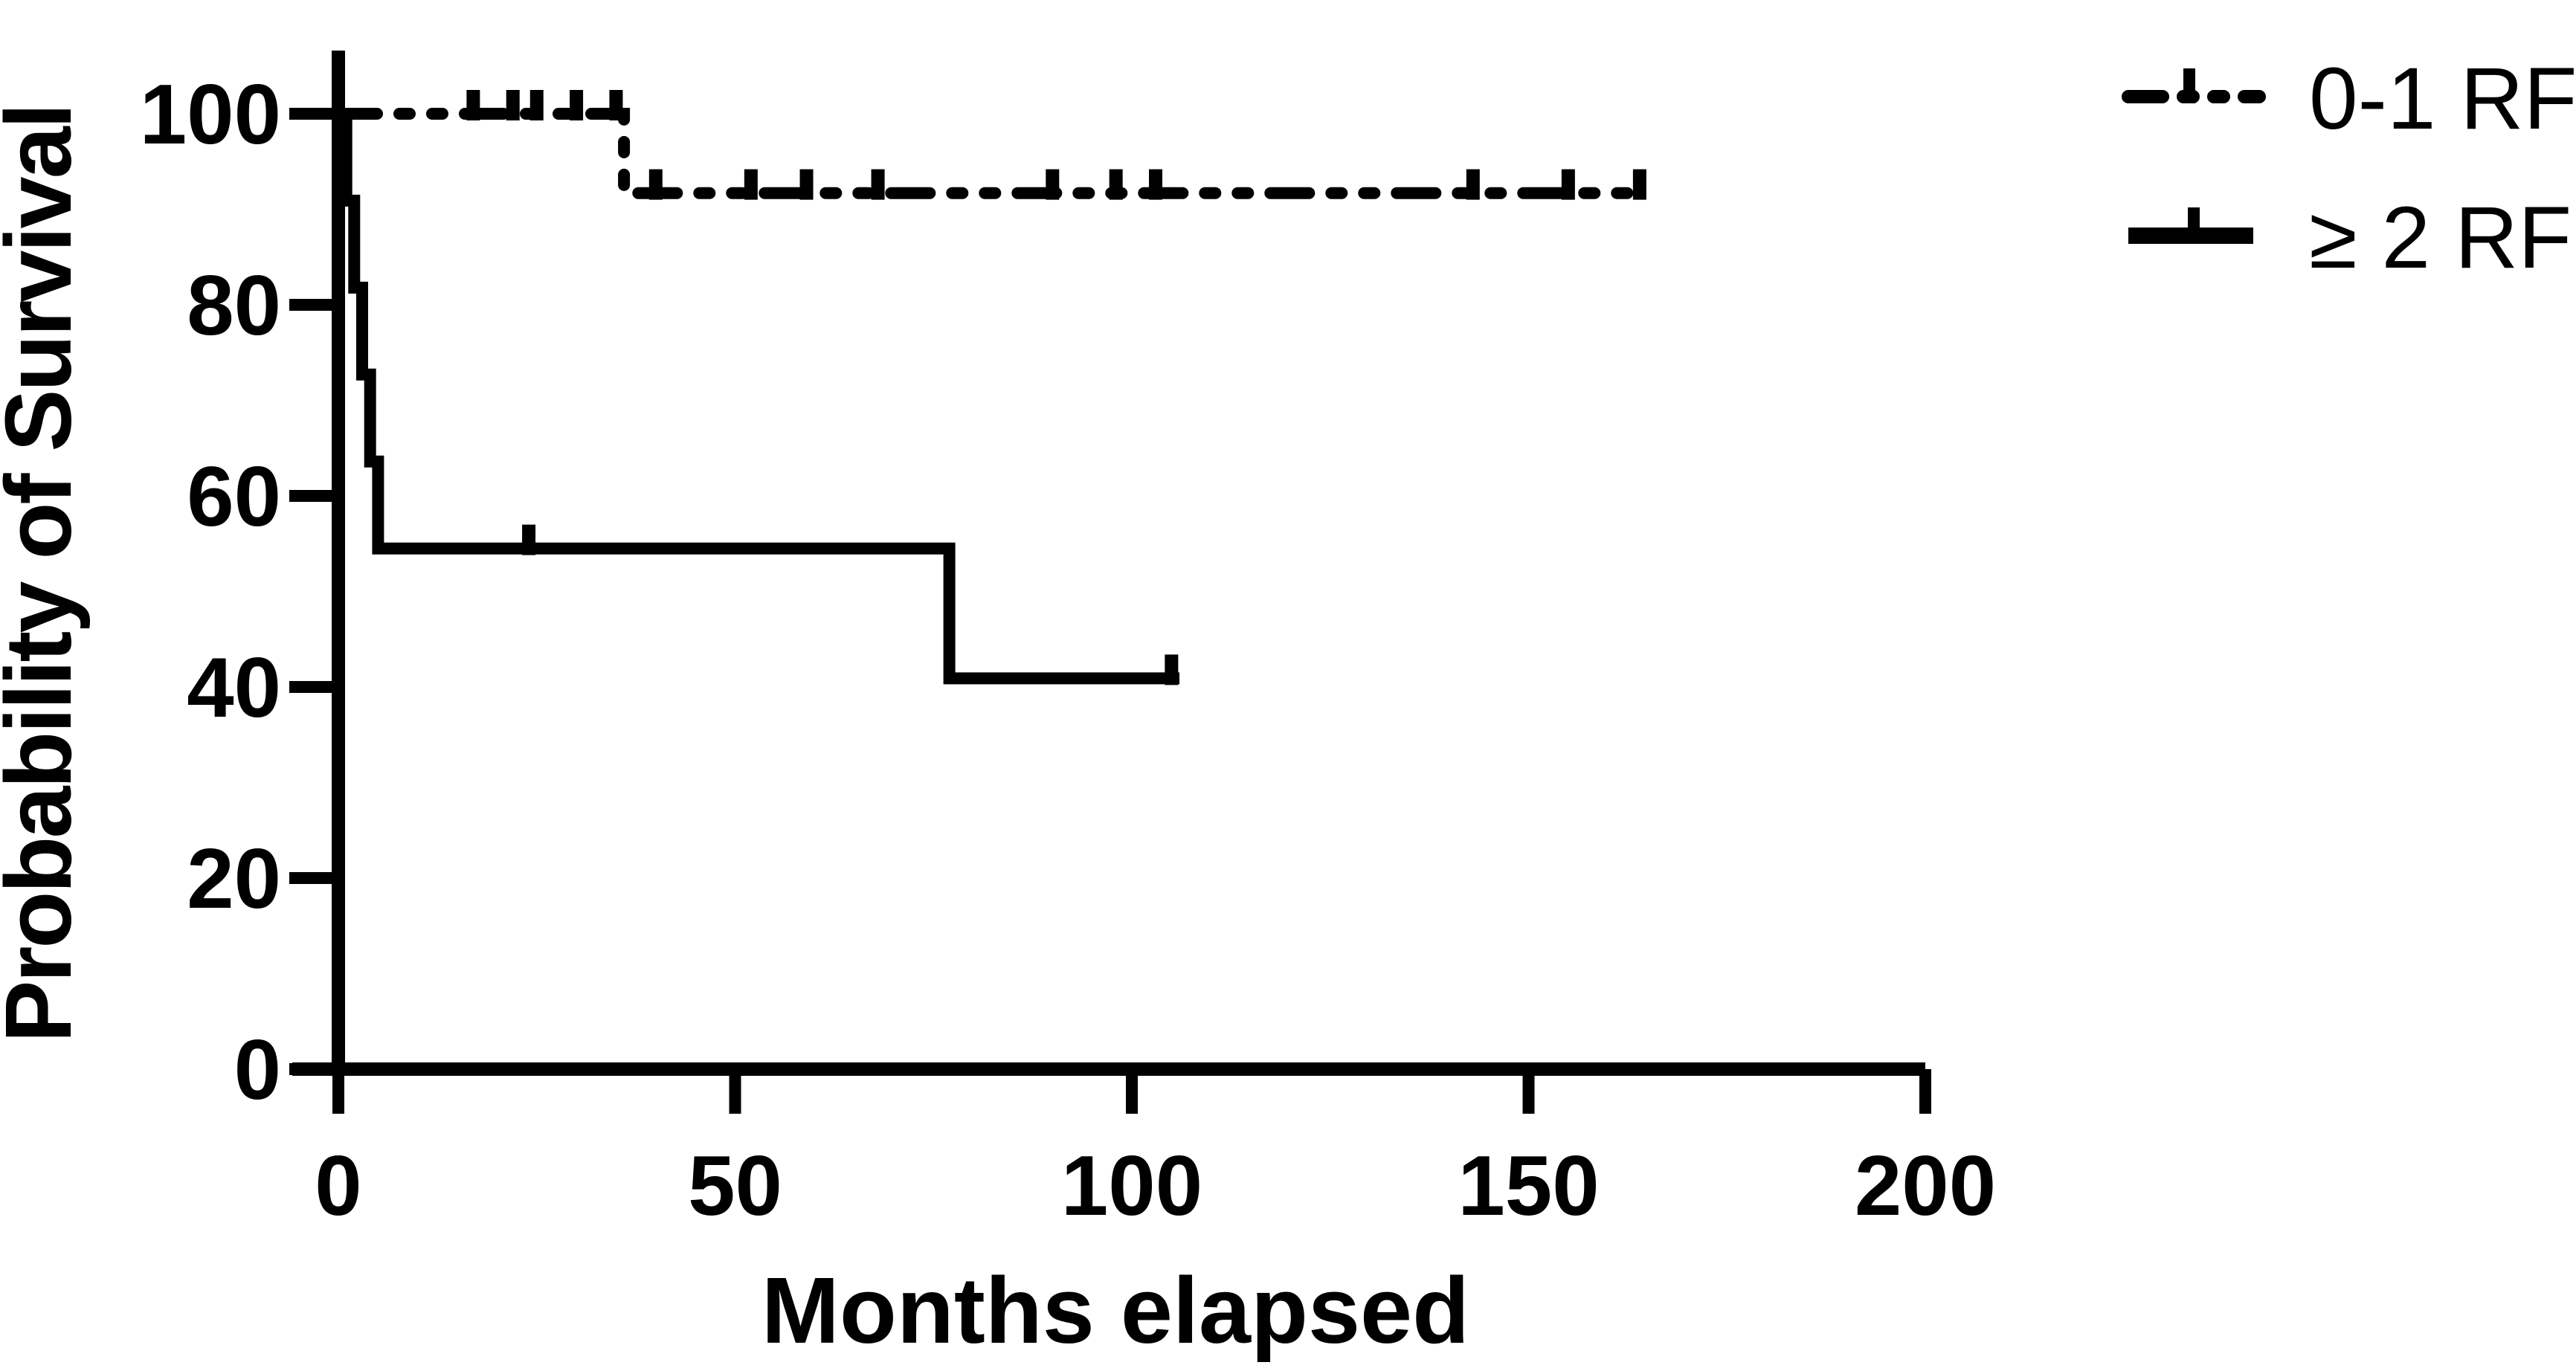  I want to click on y-tick-label: 100, so click(210, 115).